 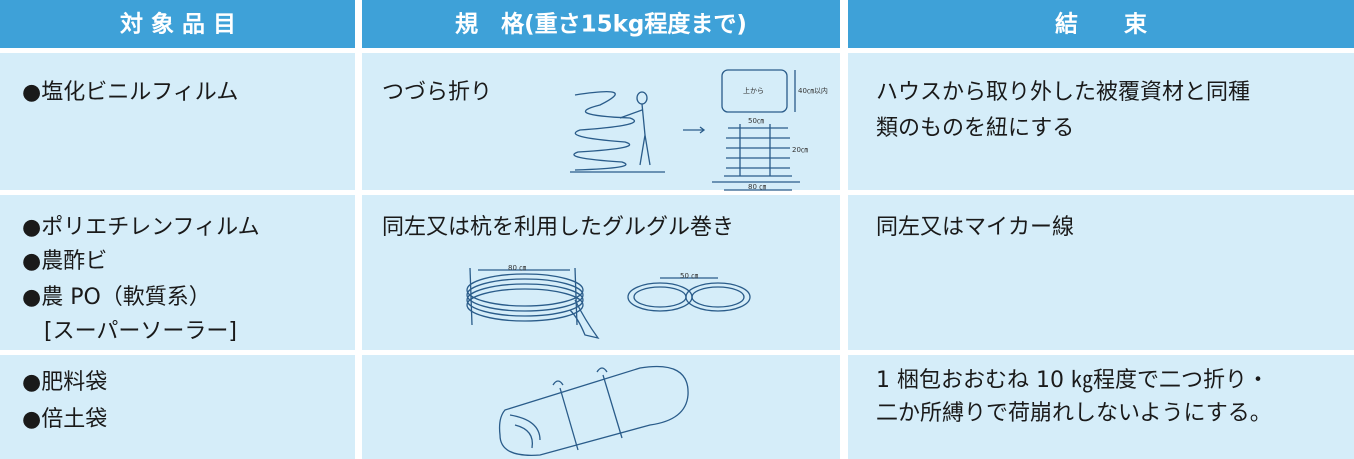 I want to click on item: ●倍土袋, so click(x=64, y=419).